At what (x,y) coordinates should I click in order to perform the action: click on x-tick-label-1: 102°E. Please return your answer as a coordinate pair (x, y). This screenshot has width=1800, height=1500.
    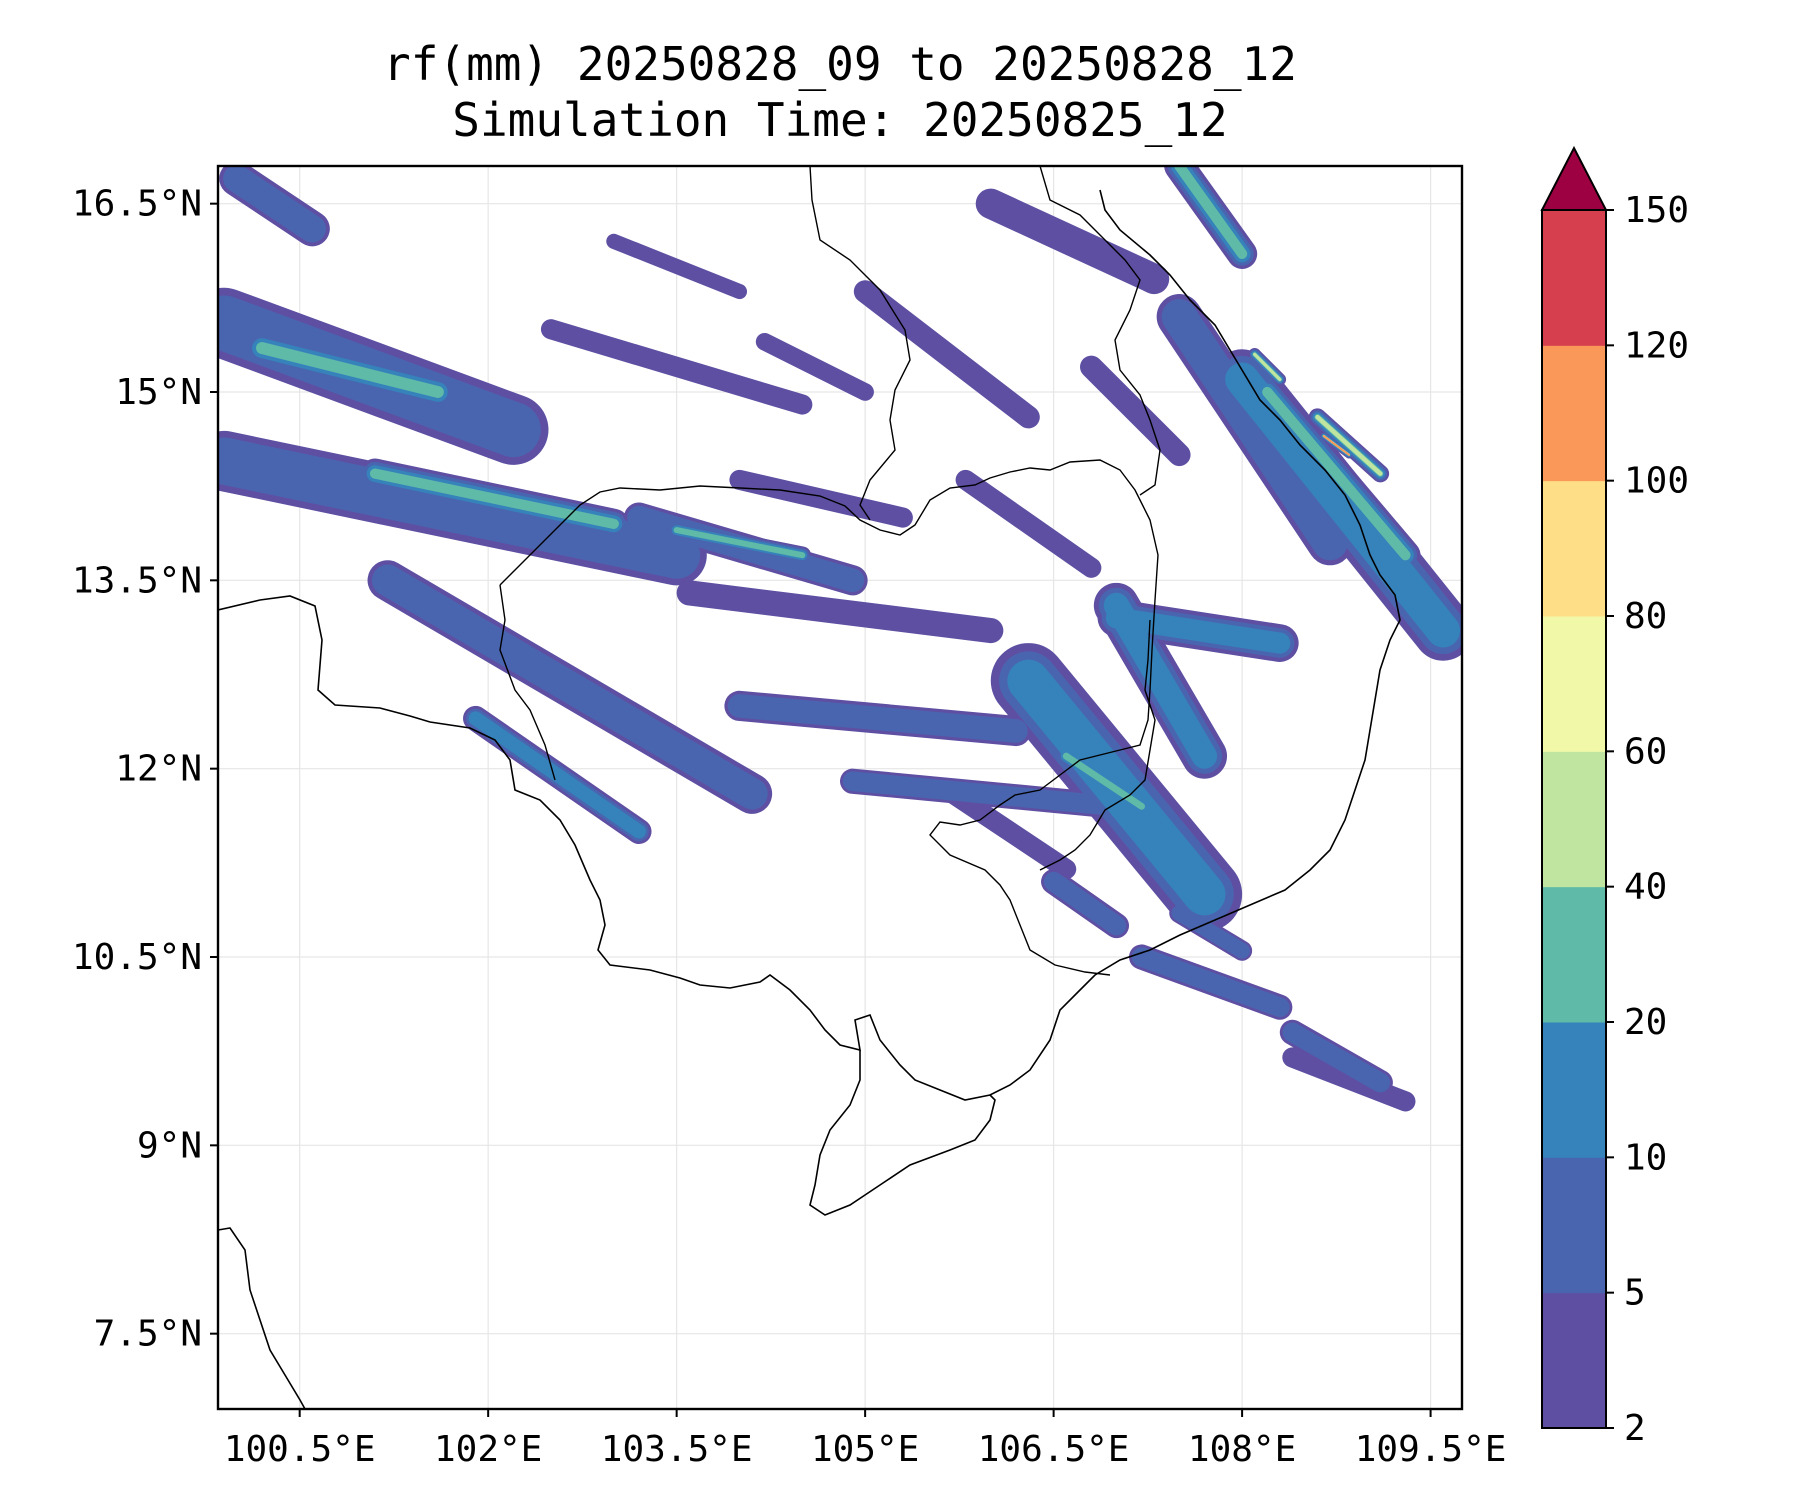
    Looking at the image, I should click on (488, 1449).